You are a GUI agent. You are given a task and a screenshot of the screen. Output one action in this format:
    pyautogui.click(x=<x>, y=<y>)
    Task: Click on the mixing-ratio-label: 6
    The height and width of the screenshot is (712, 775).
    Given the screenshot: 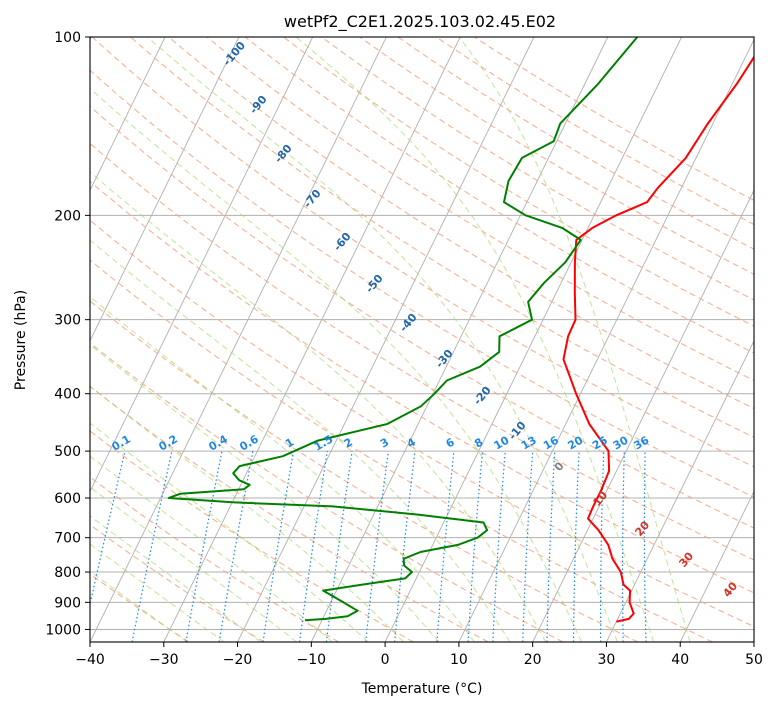 What is the action you would take?
    pyautogui.click(x=450, y=442)
    